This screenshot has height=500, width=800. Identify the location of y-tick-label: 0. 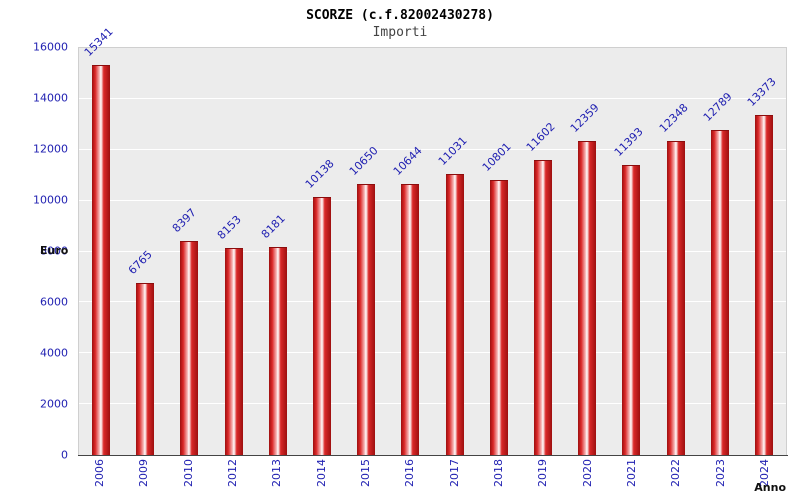
(64, 455).